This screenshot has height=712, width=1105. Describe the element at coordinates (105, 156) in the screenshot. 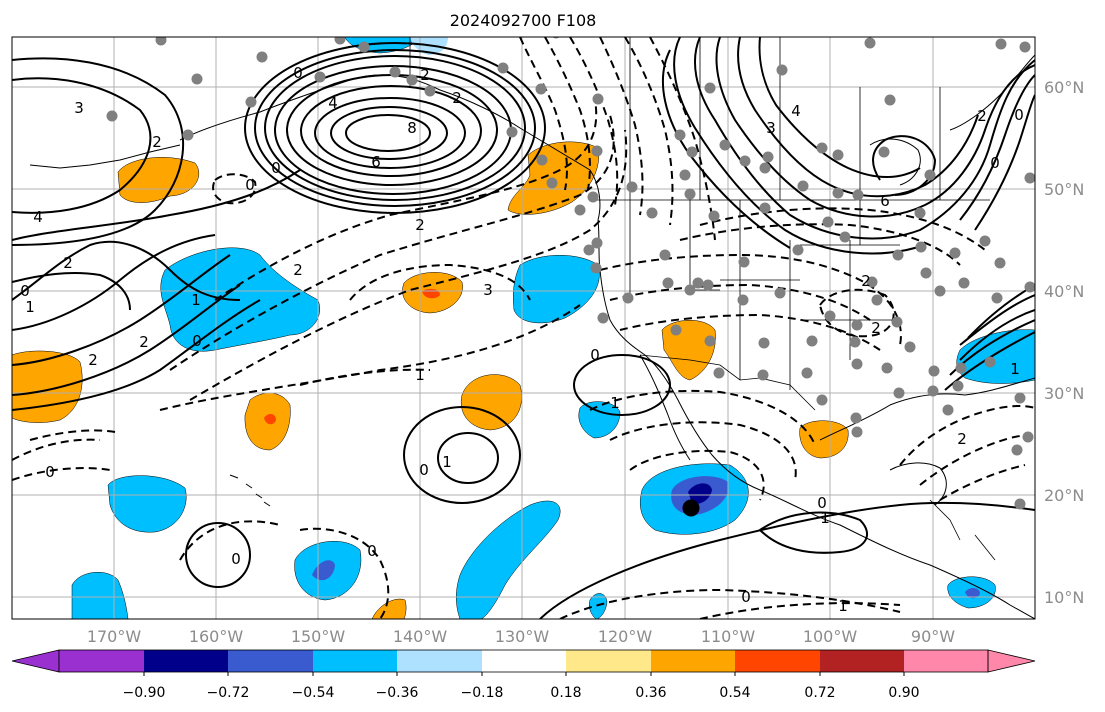

I see `coastline-aleutians` at that location.